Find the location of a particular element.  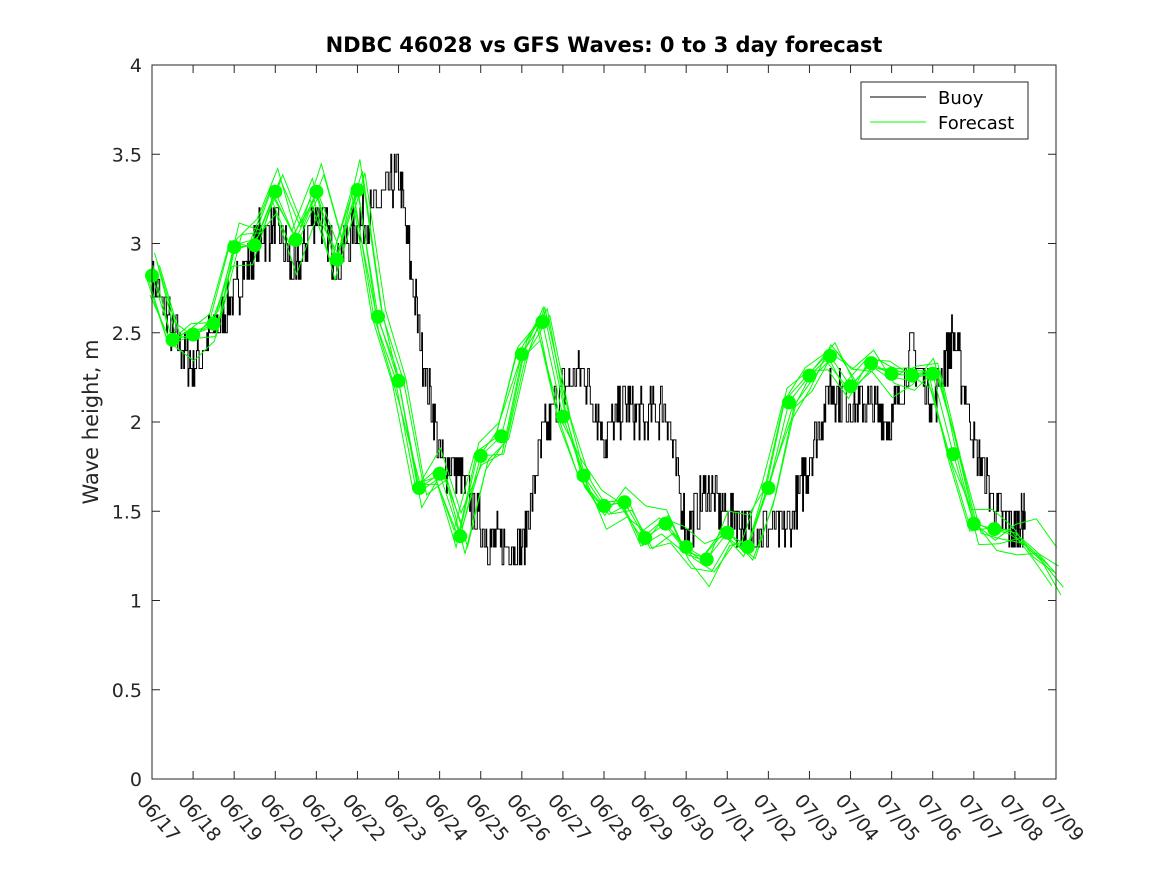

y-tick-label: 1 is located at coordinates (136, 602).